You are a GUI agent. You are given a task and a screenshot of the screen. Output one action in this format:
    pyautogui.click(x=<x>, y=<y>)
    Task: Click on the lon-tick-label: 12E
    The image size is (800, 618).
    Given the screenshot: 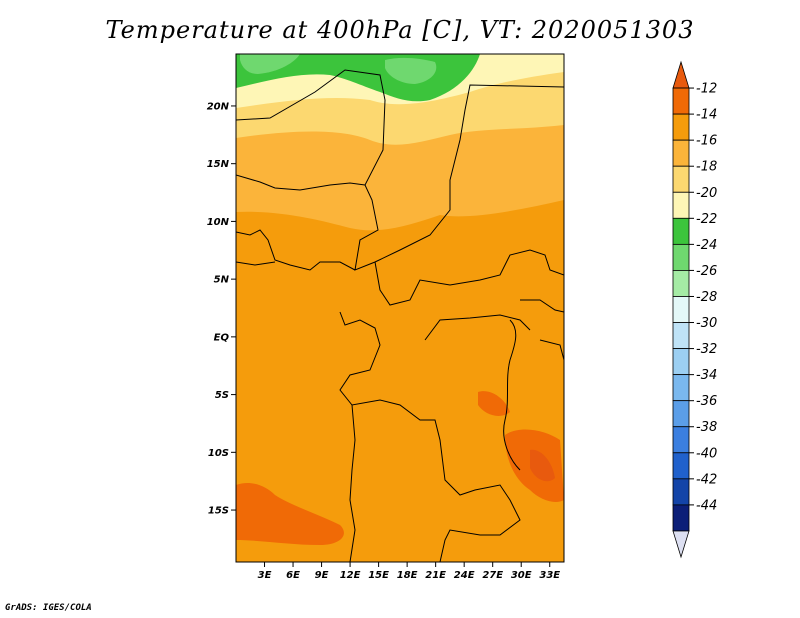 What is the action you would take?
    pyautogui.click(x=350, y=575)
    